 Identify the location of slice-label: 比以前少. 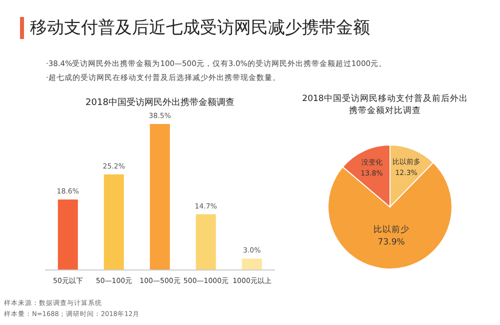
(391, 229).